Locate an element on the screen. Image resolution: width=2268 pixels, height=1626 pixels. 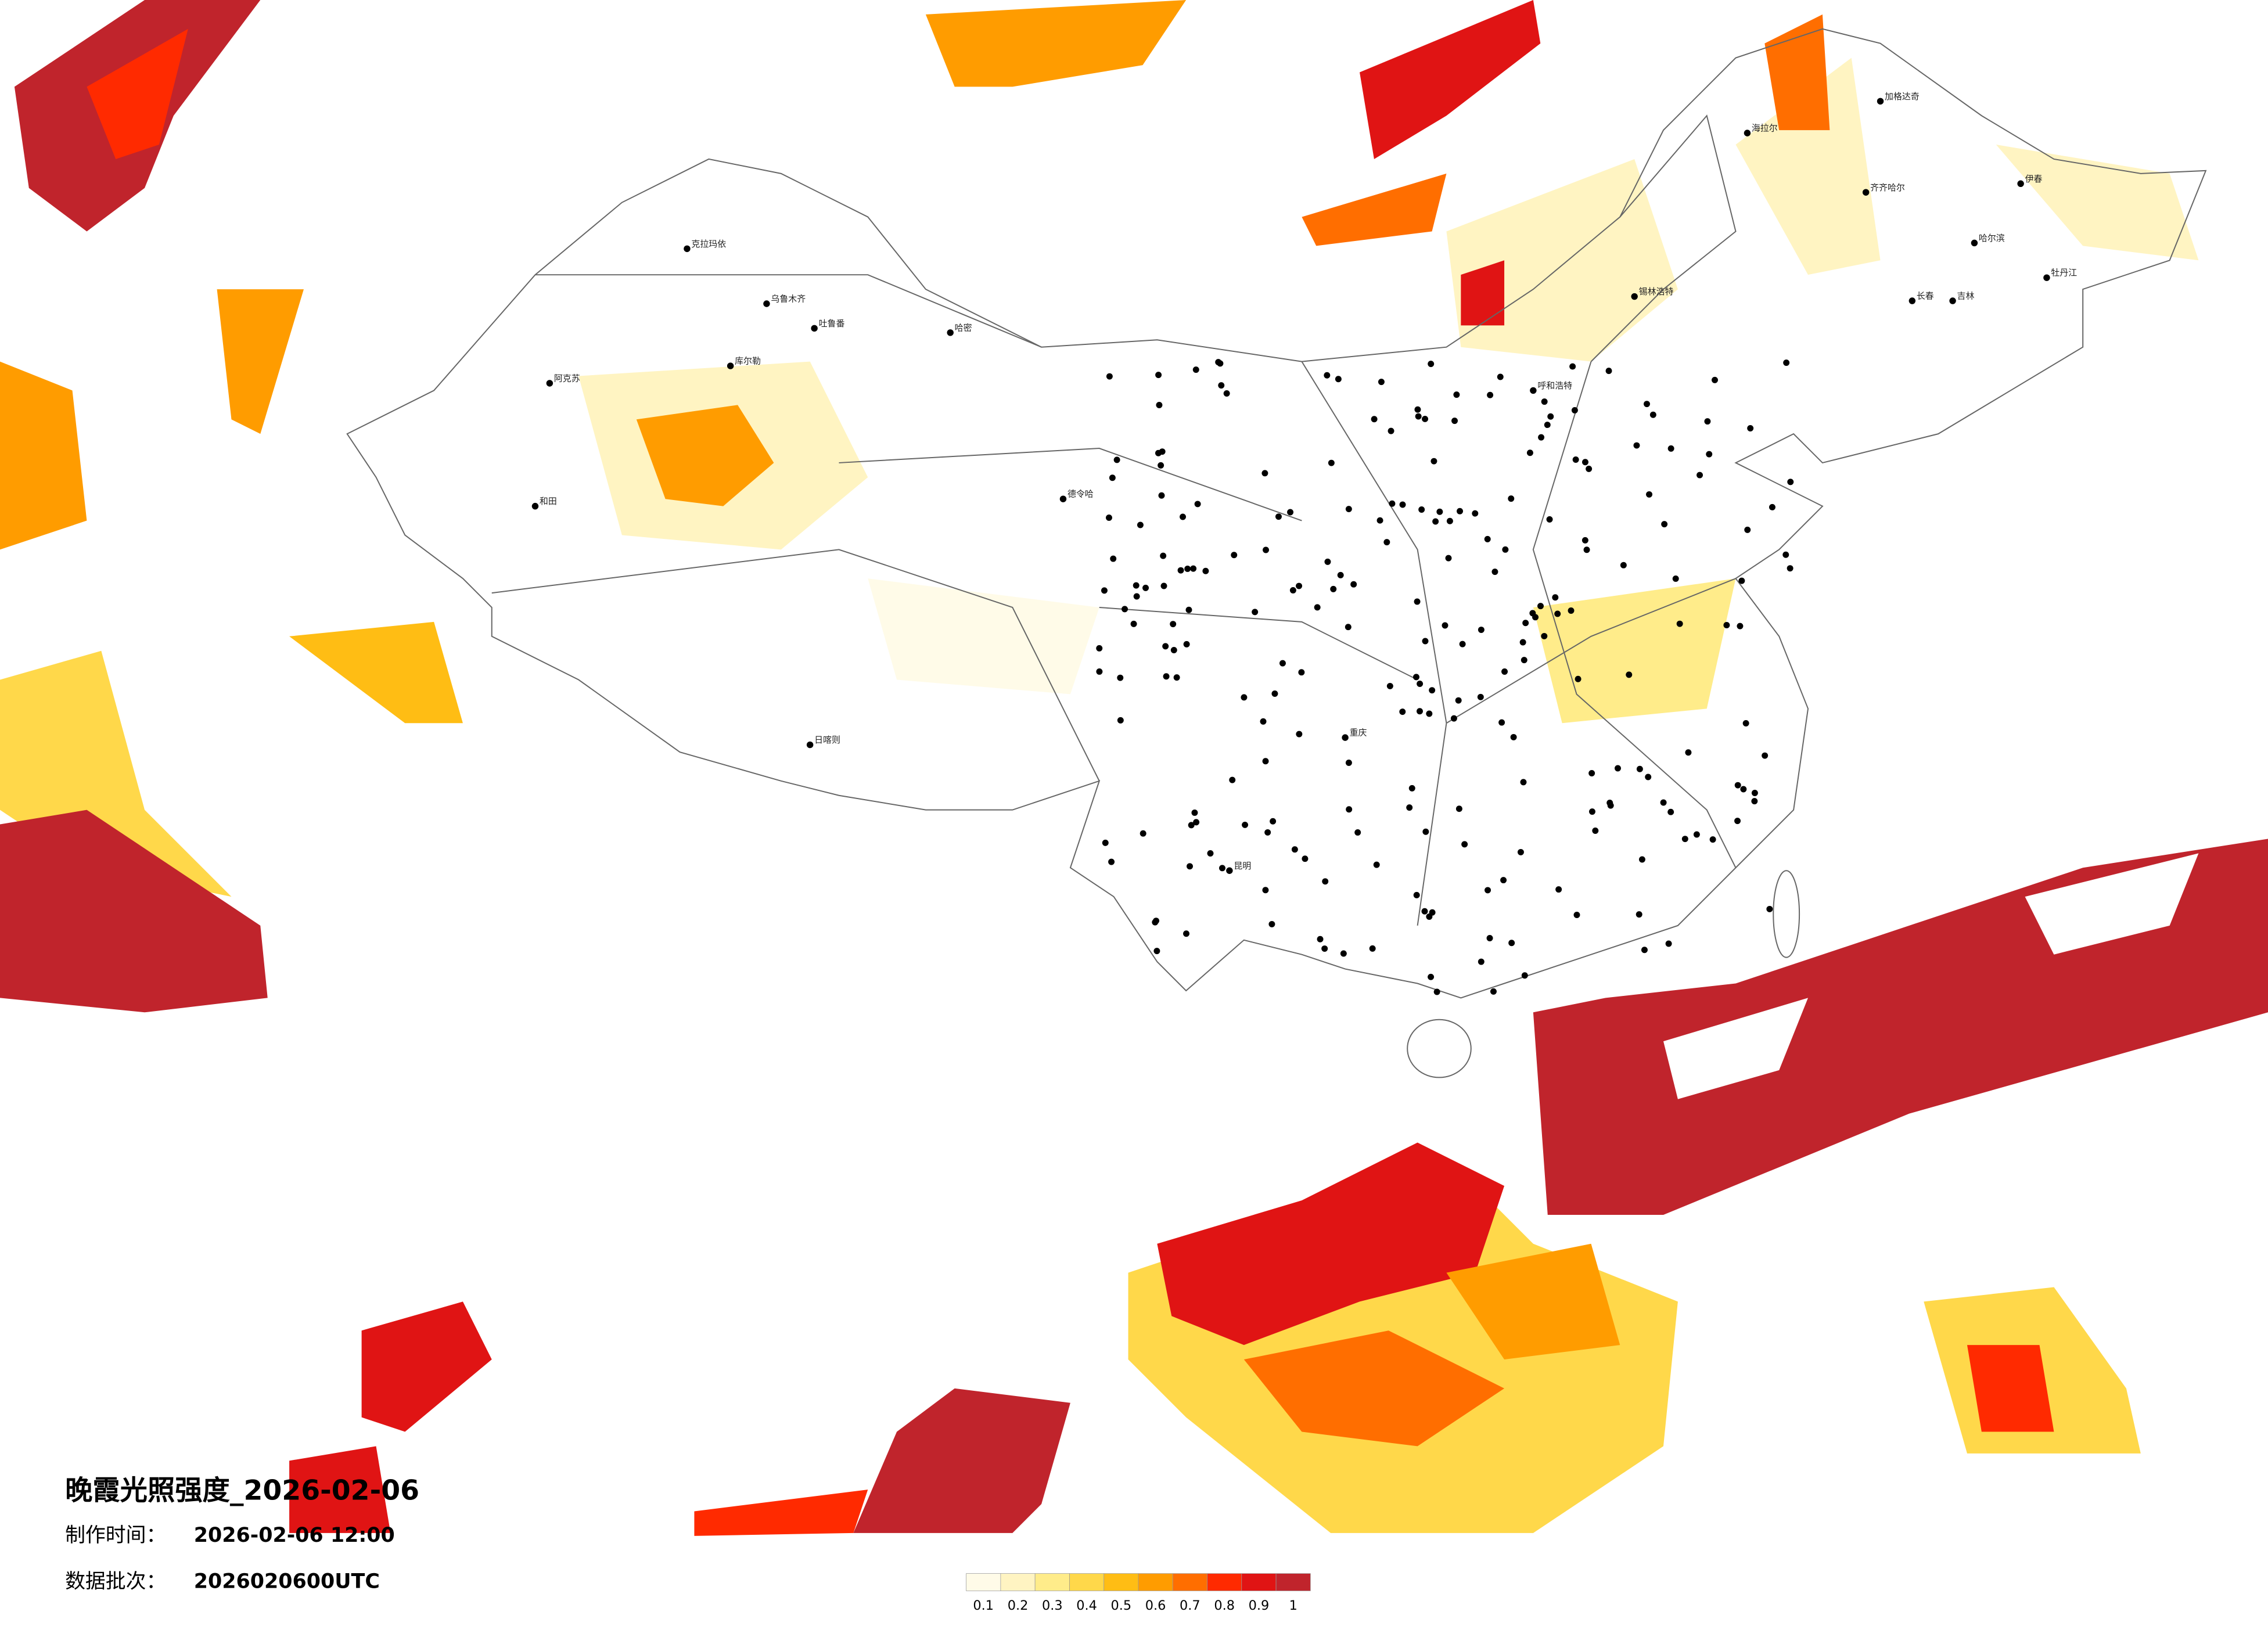
legend-tick-label: 0.8 is located at coordinates (1224, 1606).